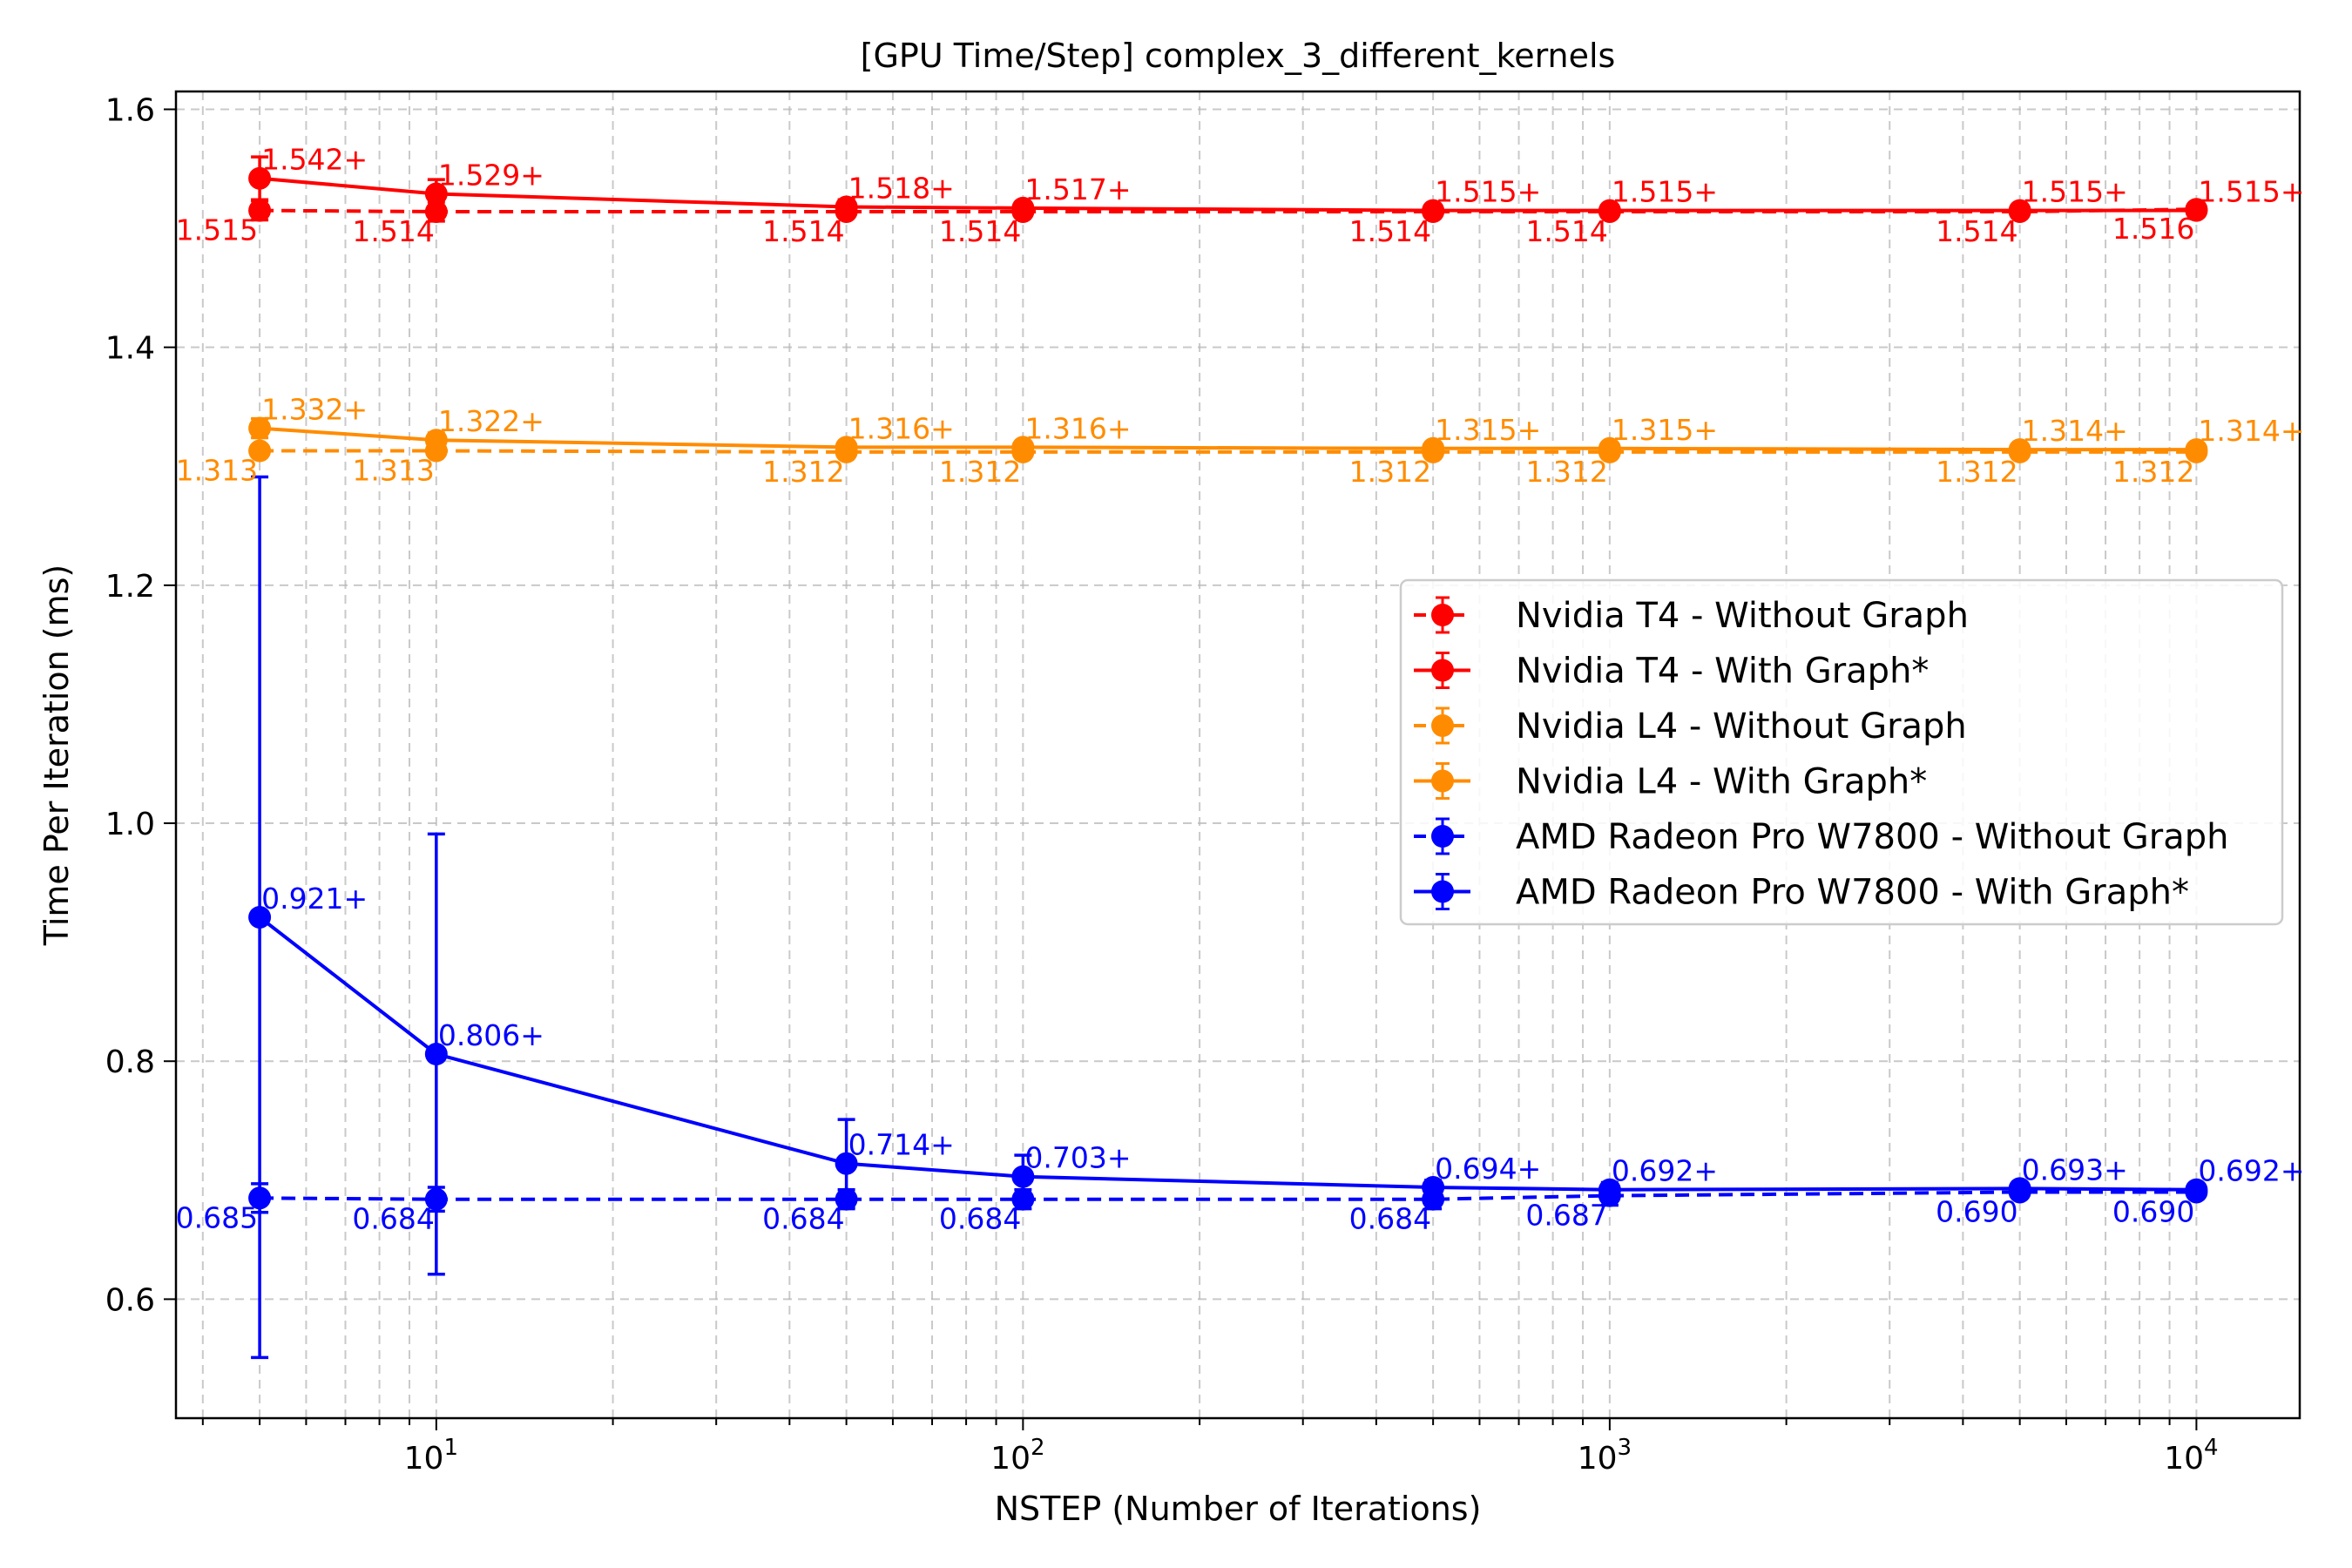 Image resolution: width=2352 pixels, height=1568 pixels. Describe the element at coordinates (130, 110) in the screenshot. I see `y-tick-label: 1.6` at that location.